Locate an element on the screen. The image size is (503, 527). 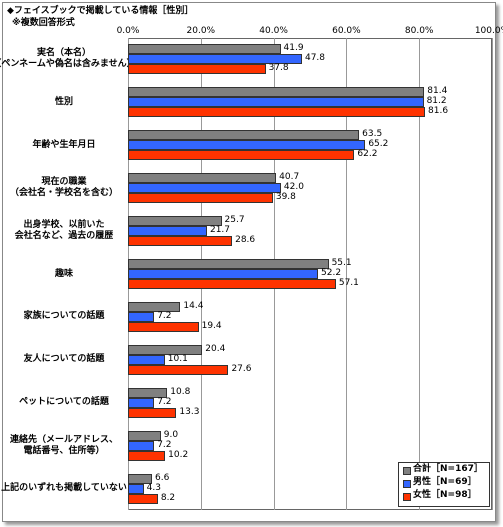
value-label: 20.4 is located at coordinates (215, 348).